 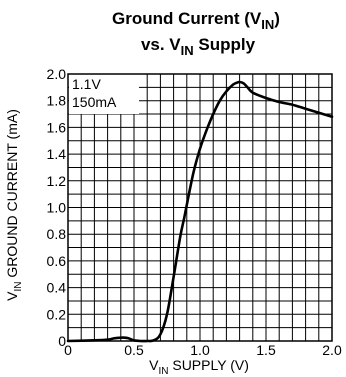 I want to click on y-tick-label: 0, so click(x=62, y=341).